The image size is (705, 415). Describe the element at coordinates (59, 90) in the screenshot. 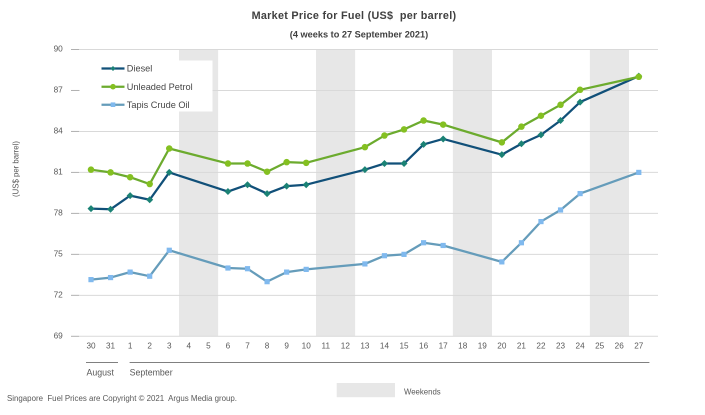

I see `svg-text: 87` at that location.